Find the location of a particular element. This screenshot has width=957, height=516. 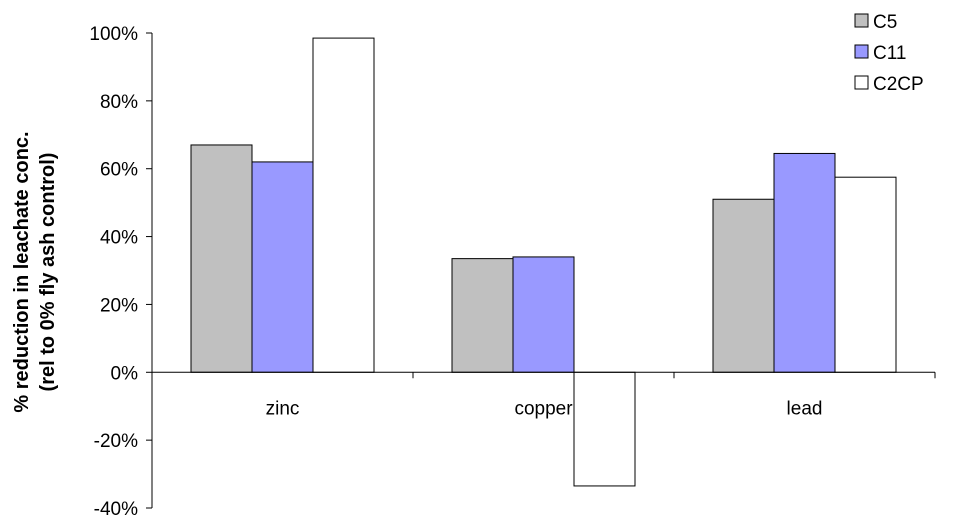

legend-swatch-c2cp is located at coordinates (861, 82).